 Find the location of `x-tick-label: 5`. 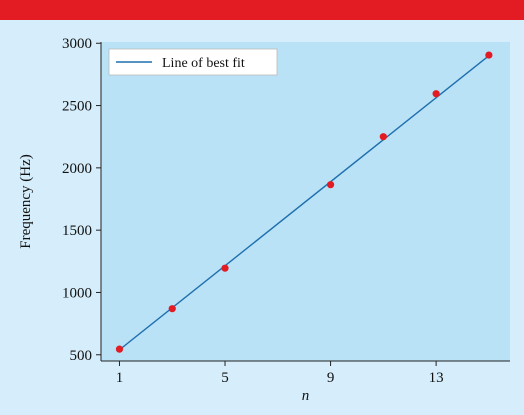

x-tick-label: 5 is located at coordinates (225, 378).